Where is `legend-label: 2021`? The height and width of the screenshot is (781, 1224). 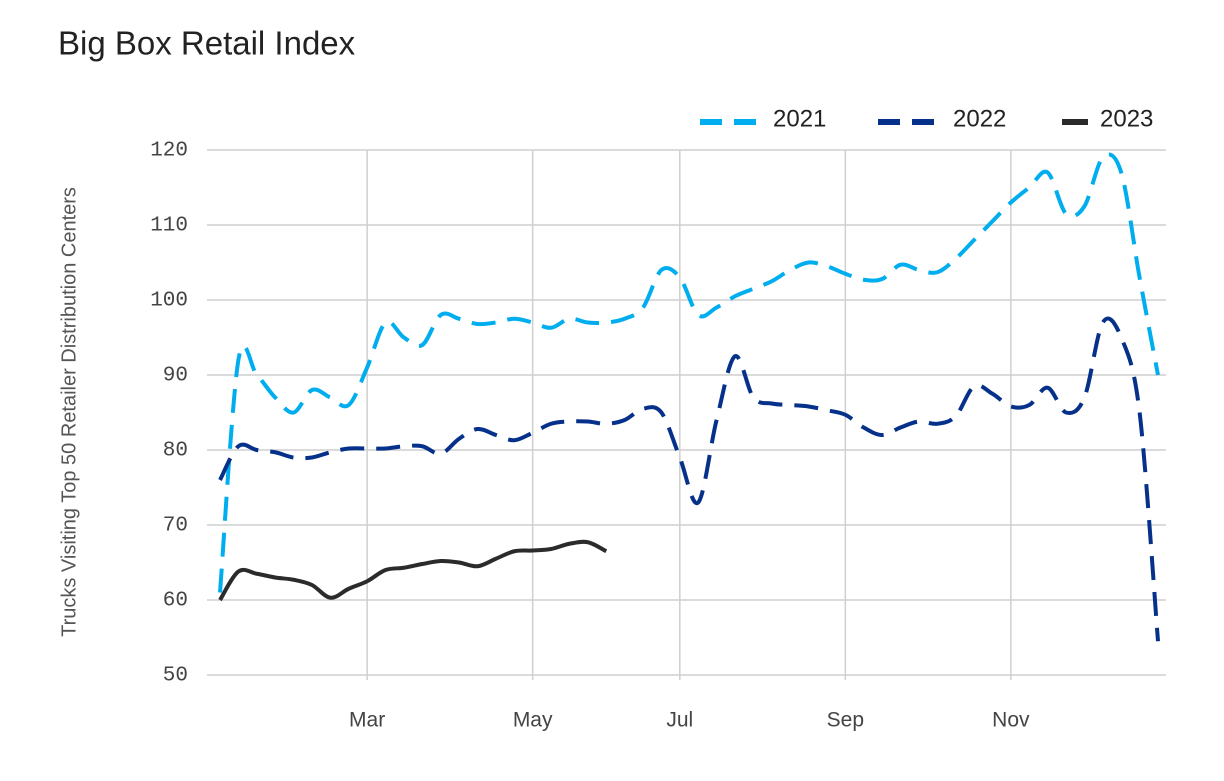 legend-label: 2021 is located at coordinates (799, 118).